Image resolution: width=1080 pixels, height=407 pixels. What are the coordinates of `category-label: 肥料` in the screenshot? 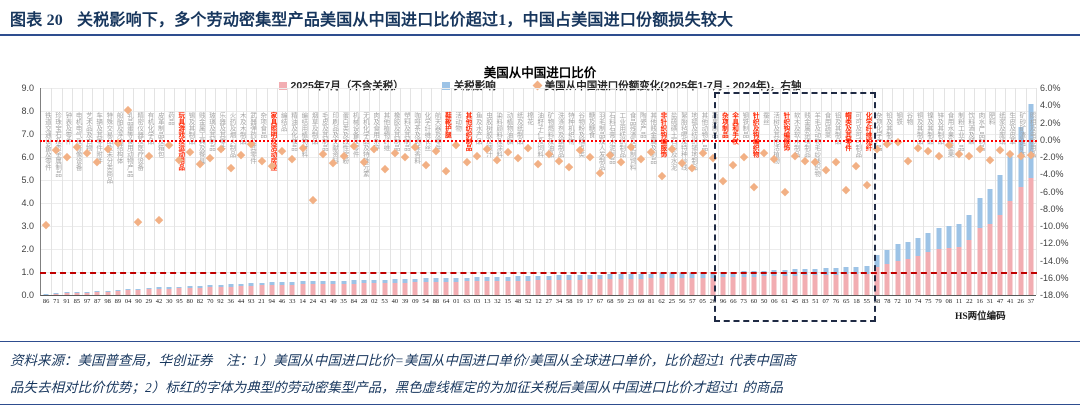 It's located at (991, 118).